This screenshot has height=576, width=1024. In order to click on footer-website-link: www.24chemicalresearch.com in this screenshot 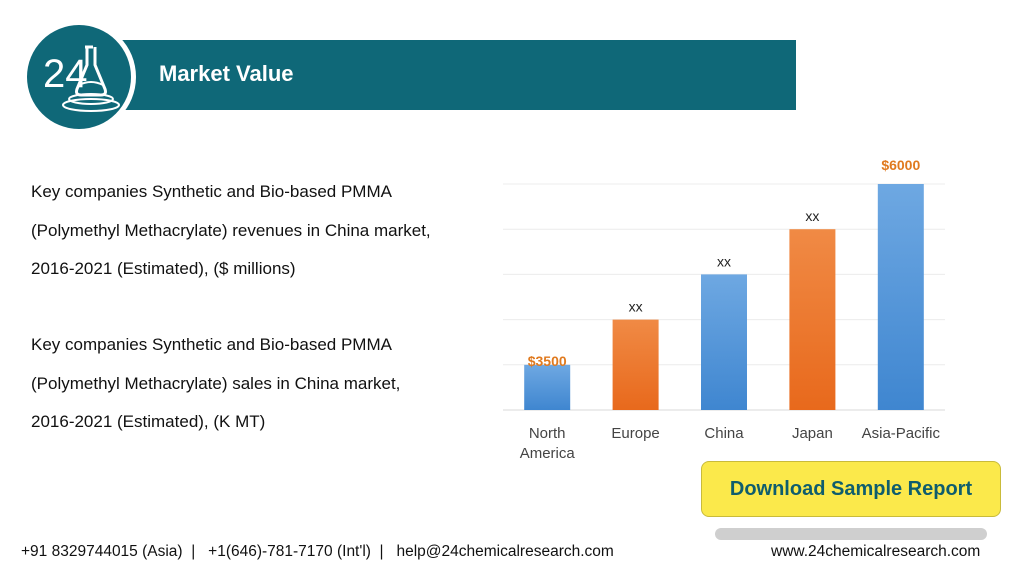, I will do `click(876, 551)`.